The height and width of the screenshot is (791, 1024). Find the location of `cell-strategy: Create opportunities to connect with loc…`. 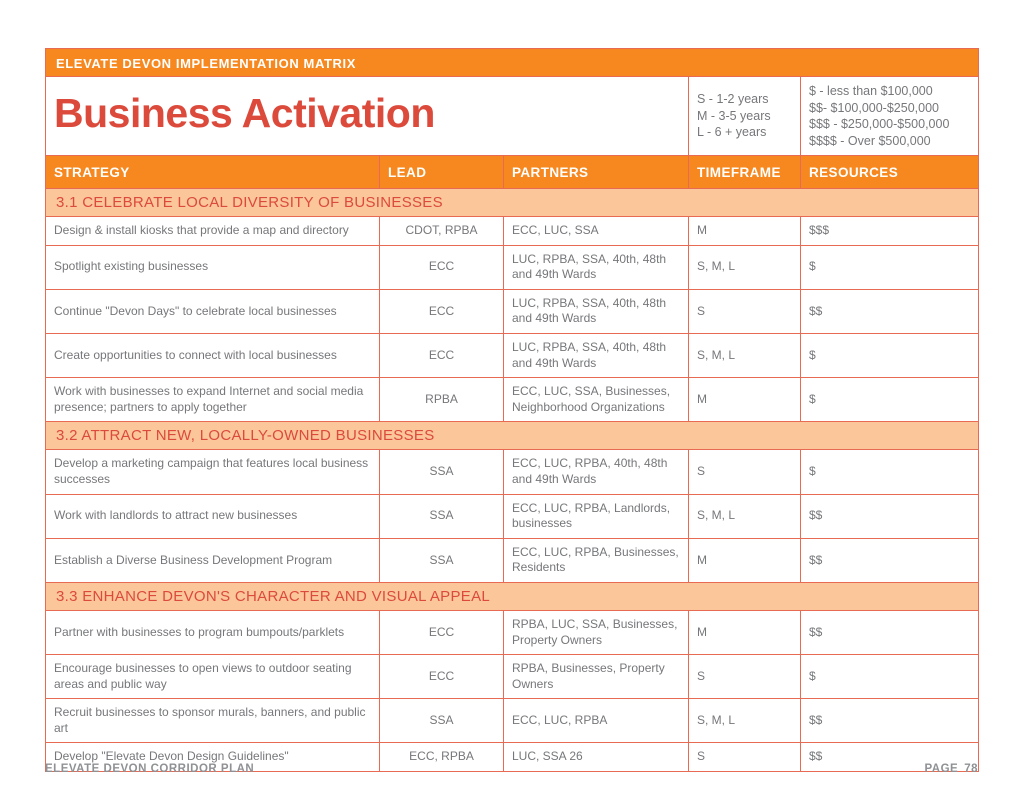

cell-strategy: Create opportunities to connect with loc… is located at coordinates (212, 355).